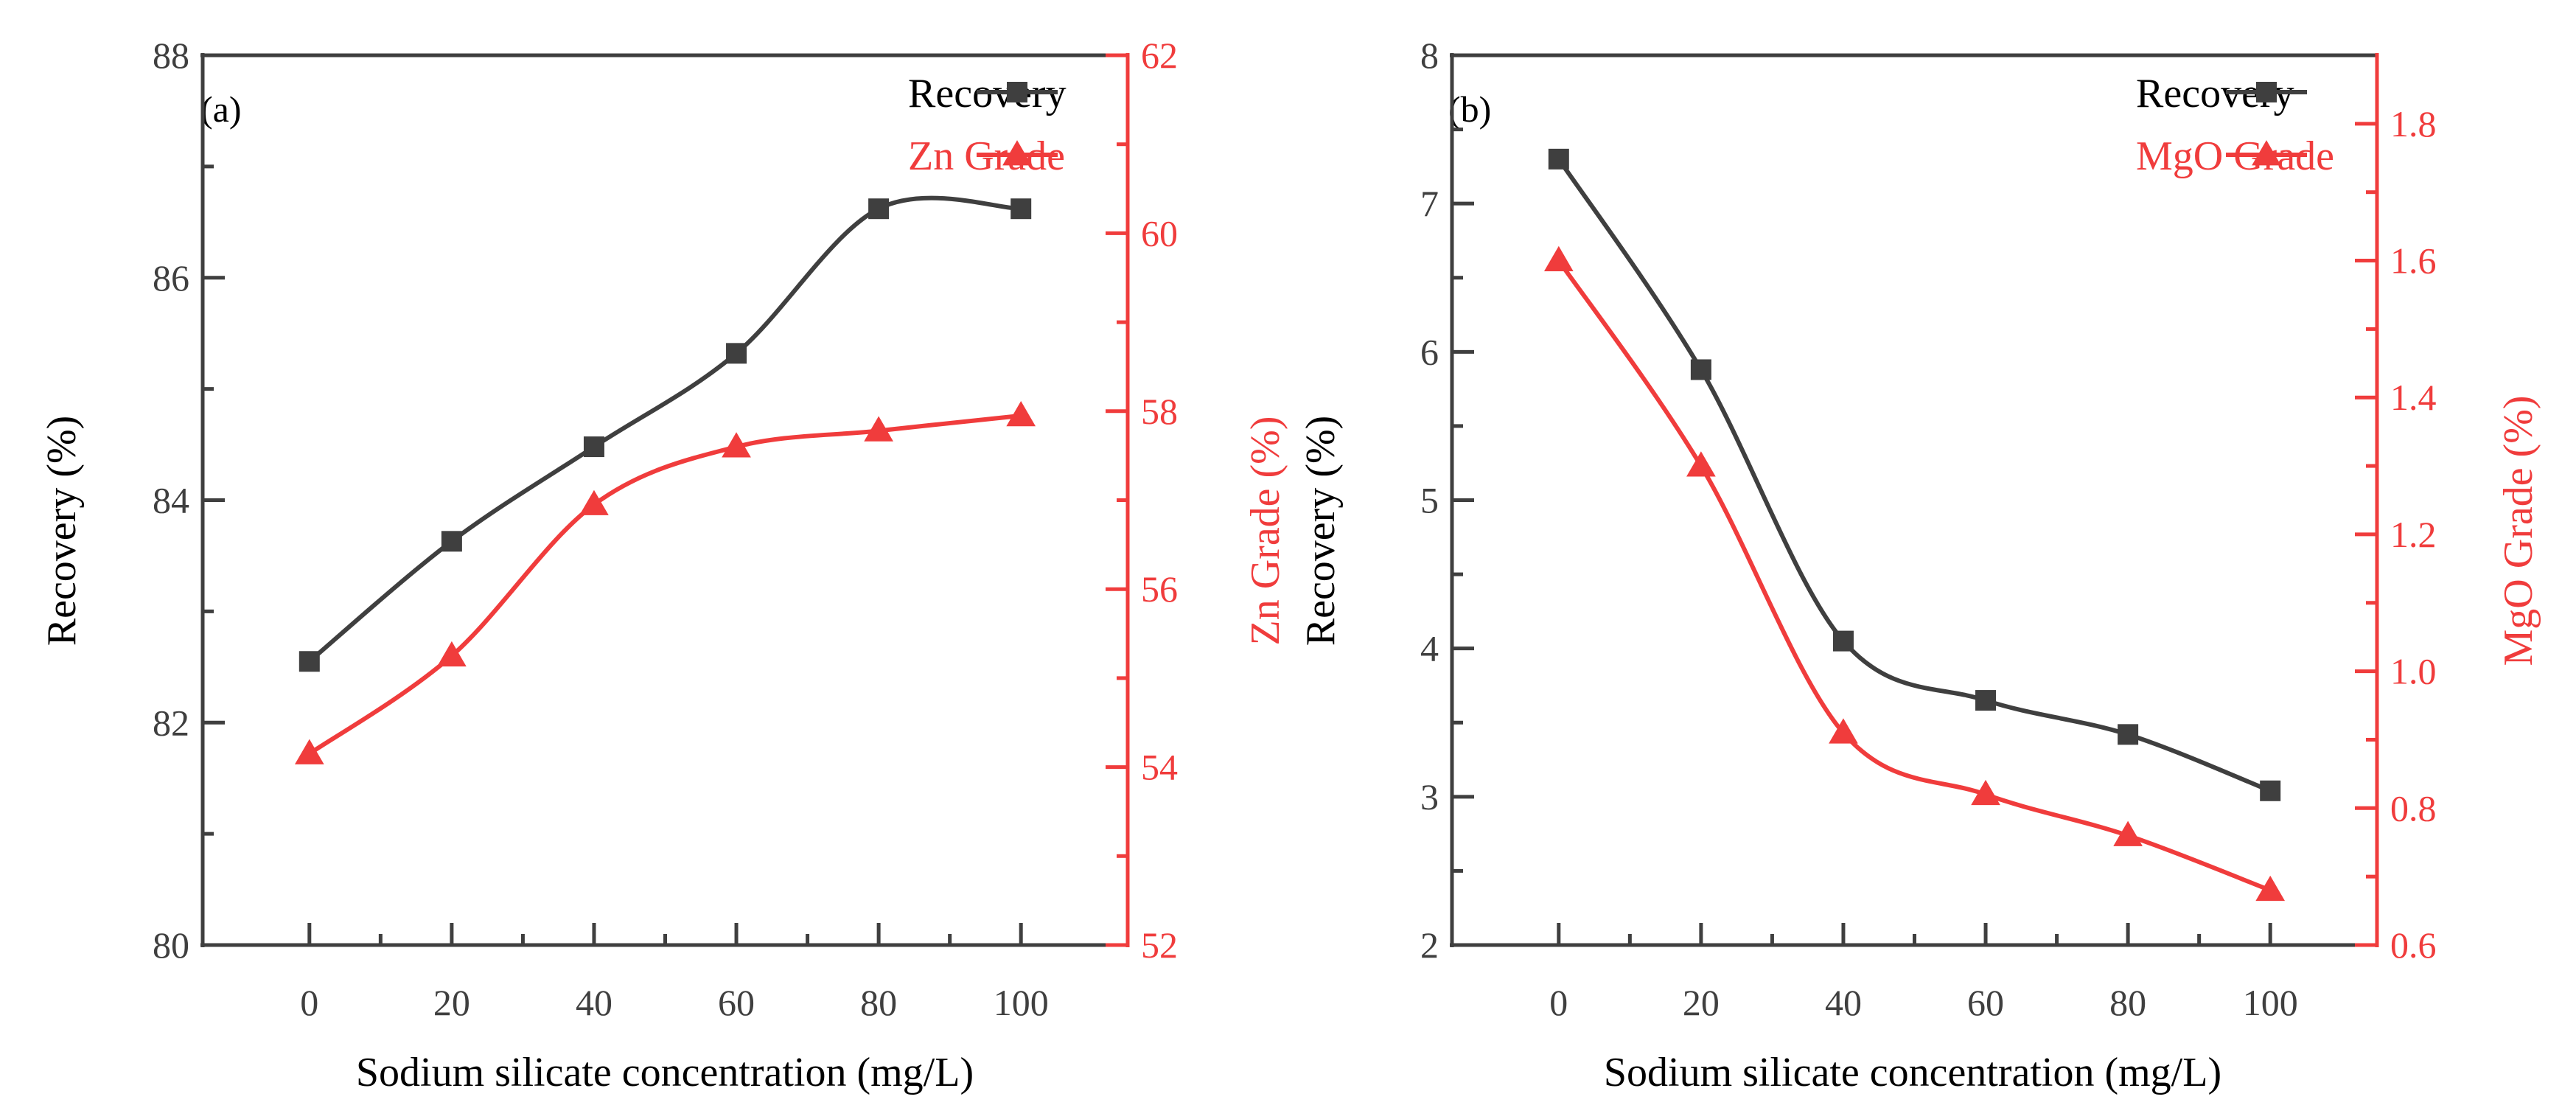  What do you see at coordinates (171, 278) in the screenshot?
I see `left-tick-label: 86` at bounding box center [171, 278].